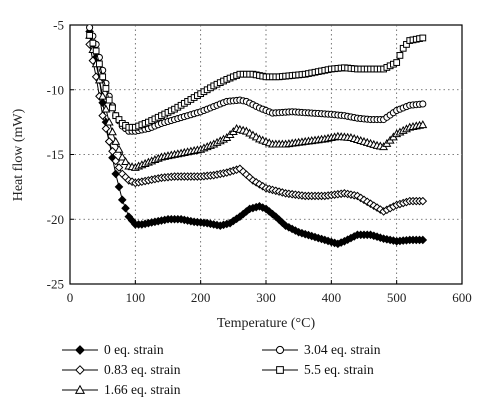 The height and width of the screenshot is (418, 500). What do you see at coordinates (342, 349) in the screenshot?
I see `legend-label: 3.04 eq. strain` at bounding box center [342, 349].